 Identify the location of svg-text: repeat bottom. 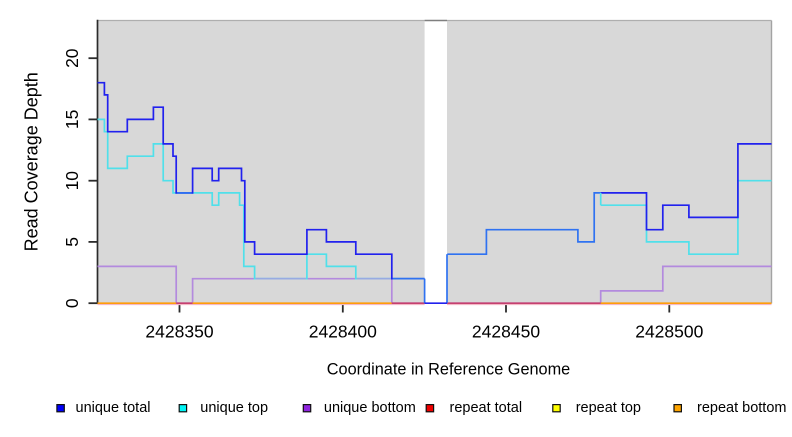
(741, 408).